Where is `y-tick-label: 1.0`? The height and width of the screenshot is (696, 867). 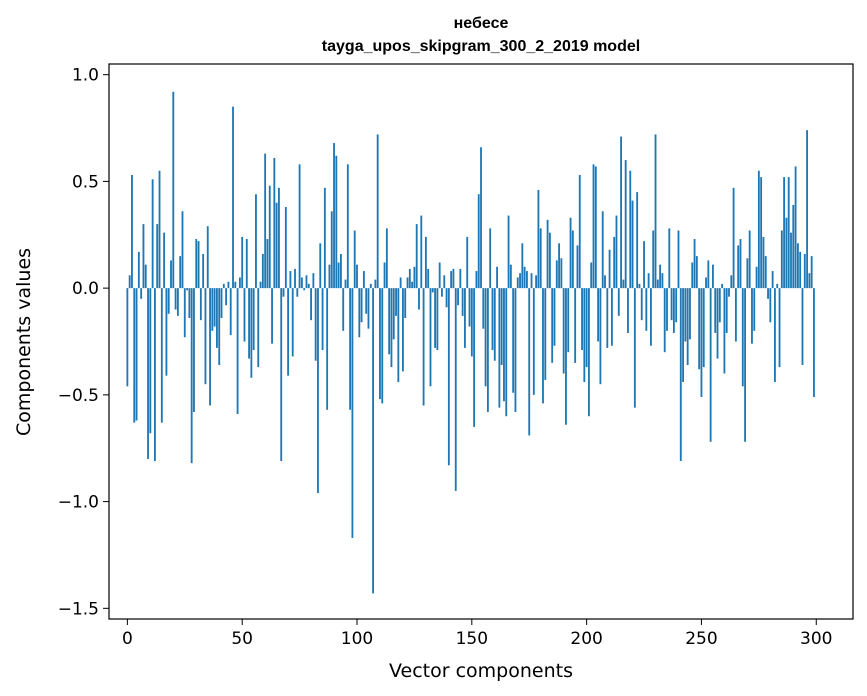
y-tick-label: 1.0 is located at coordinates (85, 76).